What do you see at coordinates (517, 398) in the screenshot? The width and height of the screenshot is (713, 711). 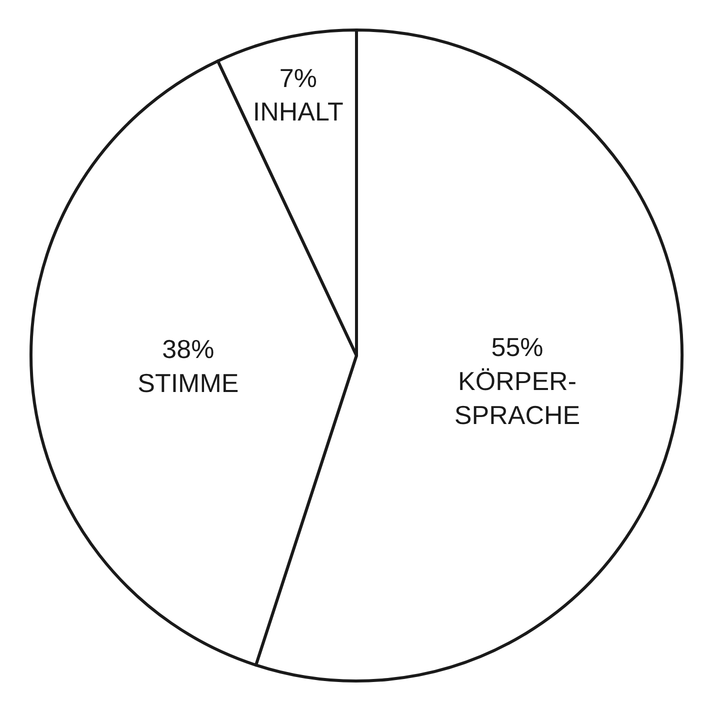 I see `slice-label: KÖRPER- SPRACHE` at bounding box center [517, 398].